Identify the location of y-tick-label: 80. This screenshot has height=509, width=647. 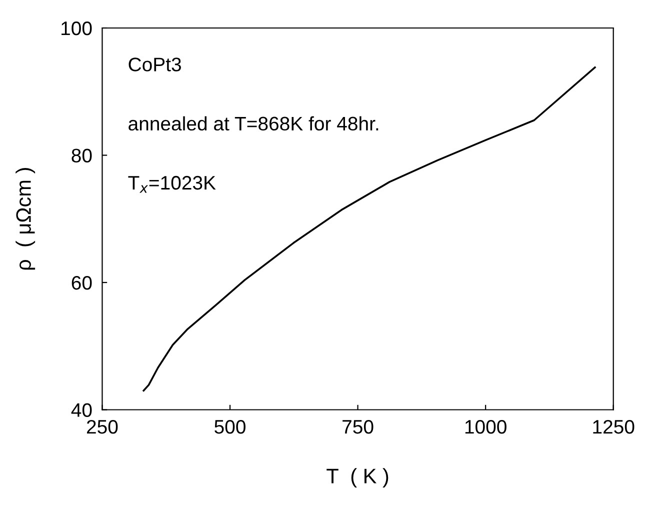
(82, 155).